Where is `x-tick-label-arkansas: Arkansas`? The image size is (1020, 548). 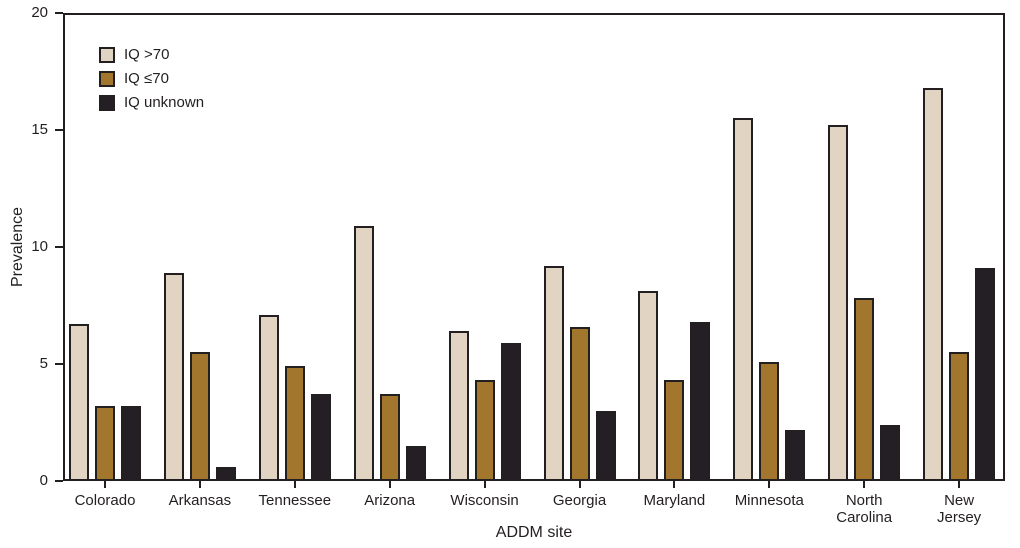
x-tick-label-arkansas: Arkansas is located at coordinates (200, 500).